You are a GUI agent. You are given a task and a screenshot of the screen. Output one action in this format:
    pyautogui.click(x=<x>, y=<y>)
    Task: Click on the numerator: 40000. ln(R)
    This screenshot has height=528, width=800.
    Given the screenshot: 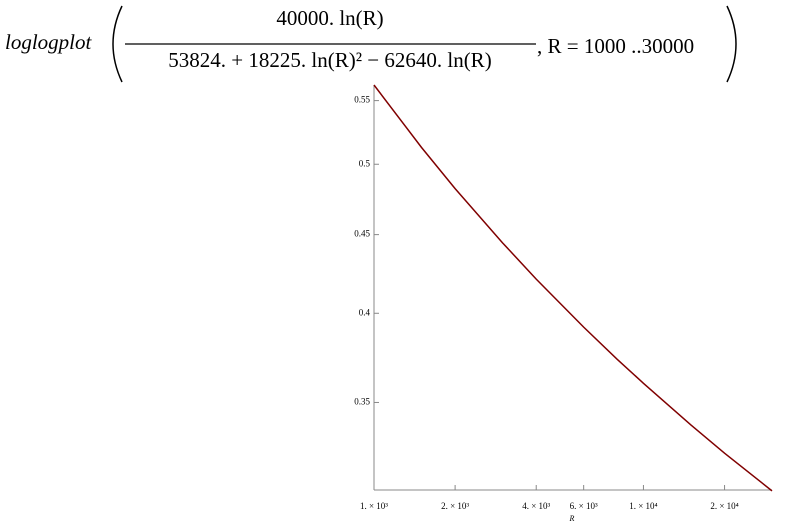 What is the action you would take?
    pyautogui.click(x=329, y=18)
    